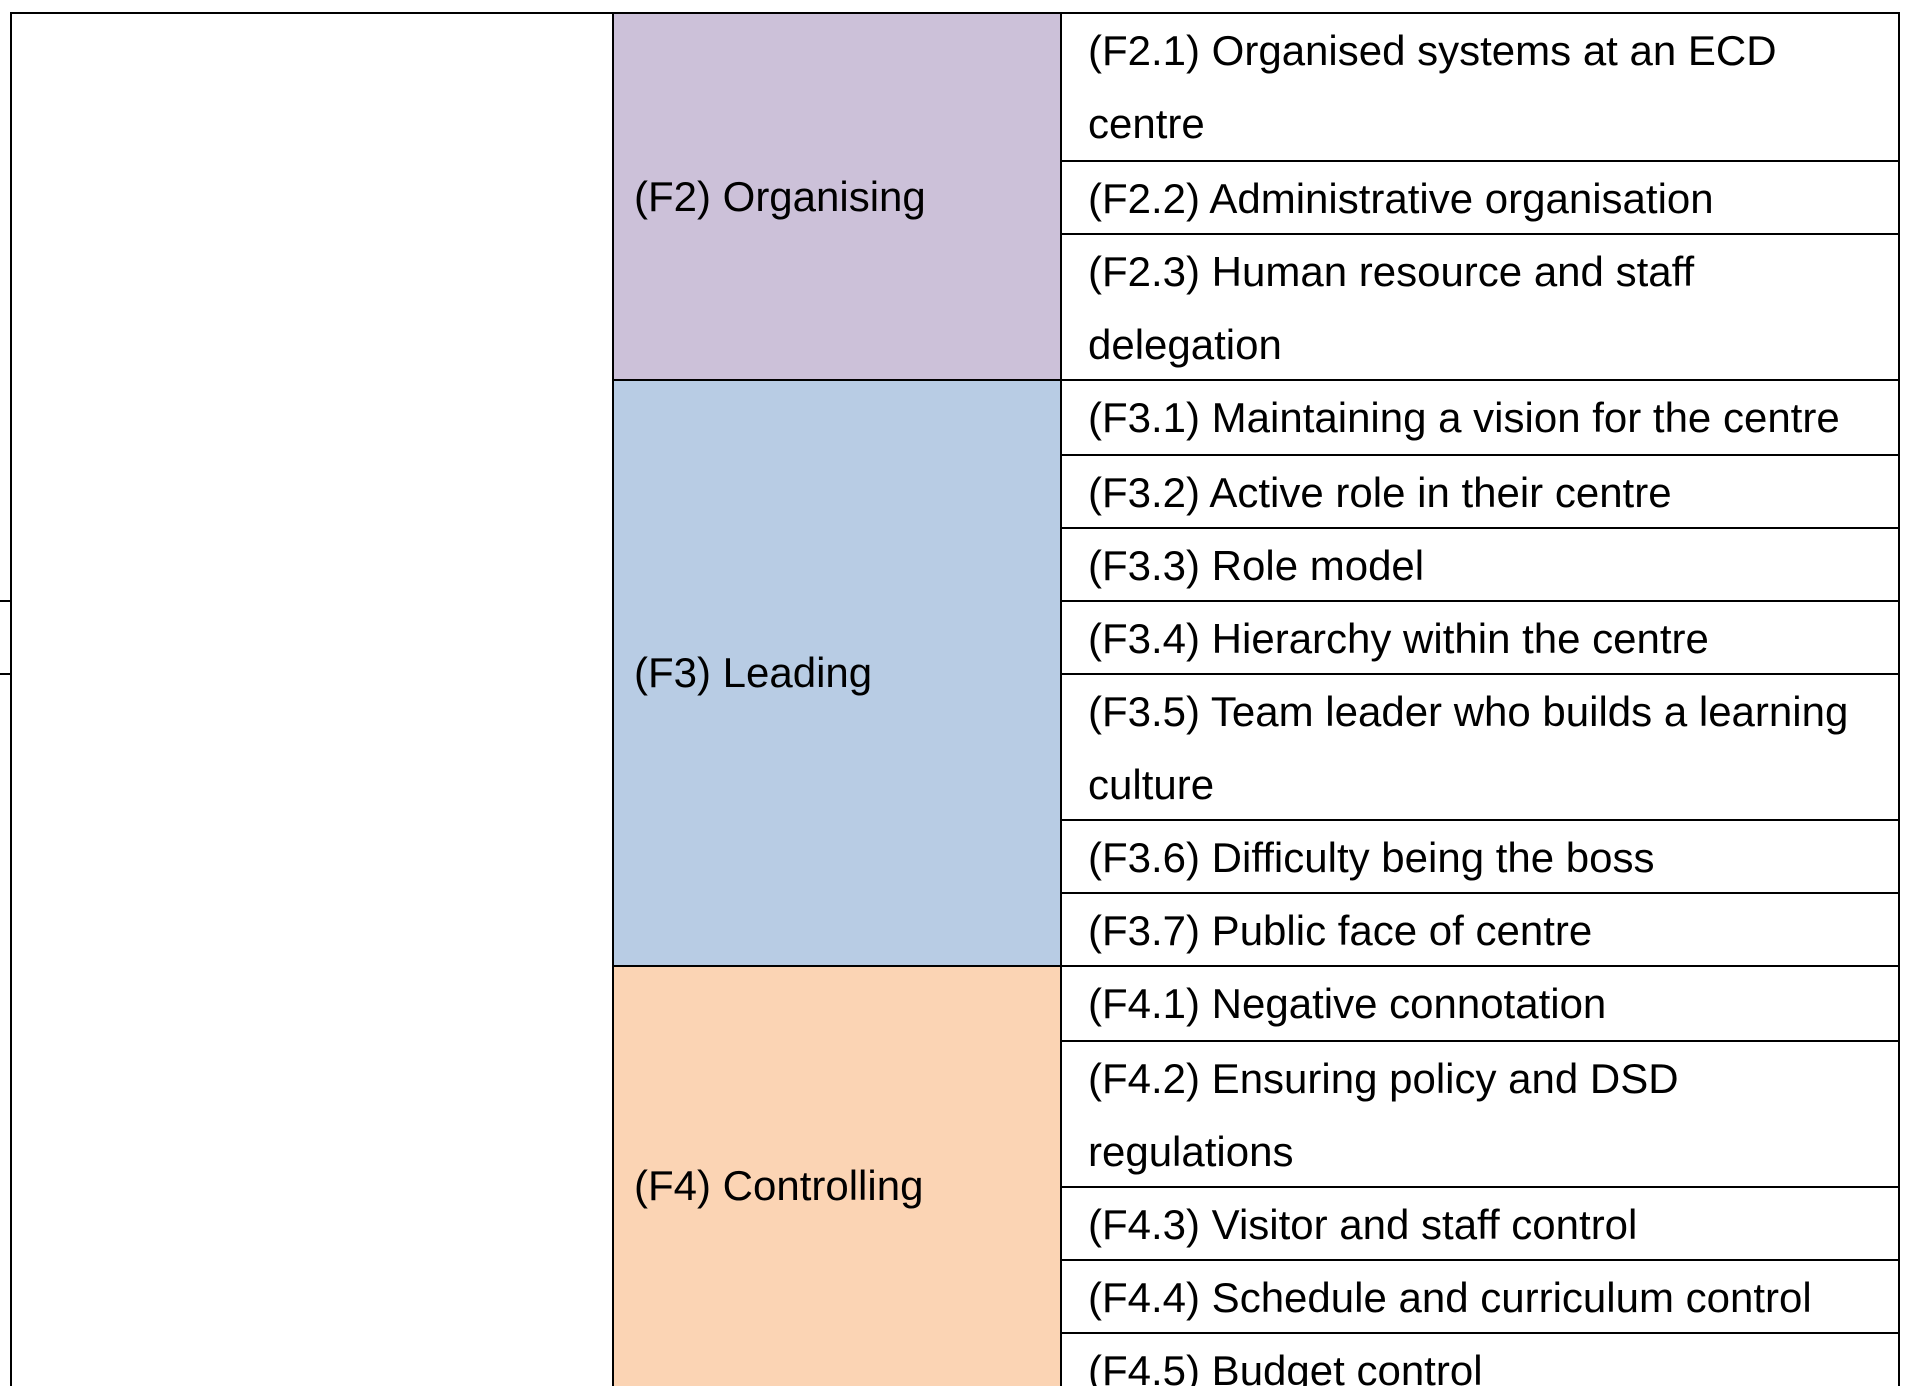  I want to click on subfunction-label: (F3.3) Role model, so click(1256, 565).